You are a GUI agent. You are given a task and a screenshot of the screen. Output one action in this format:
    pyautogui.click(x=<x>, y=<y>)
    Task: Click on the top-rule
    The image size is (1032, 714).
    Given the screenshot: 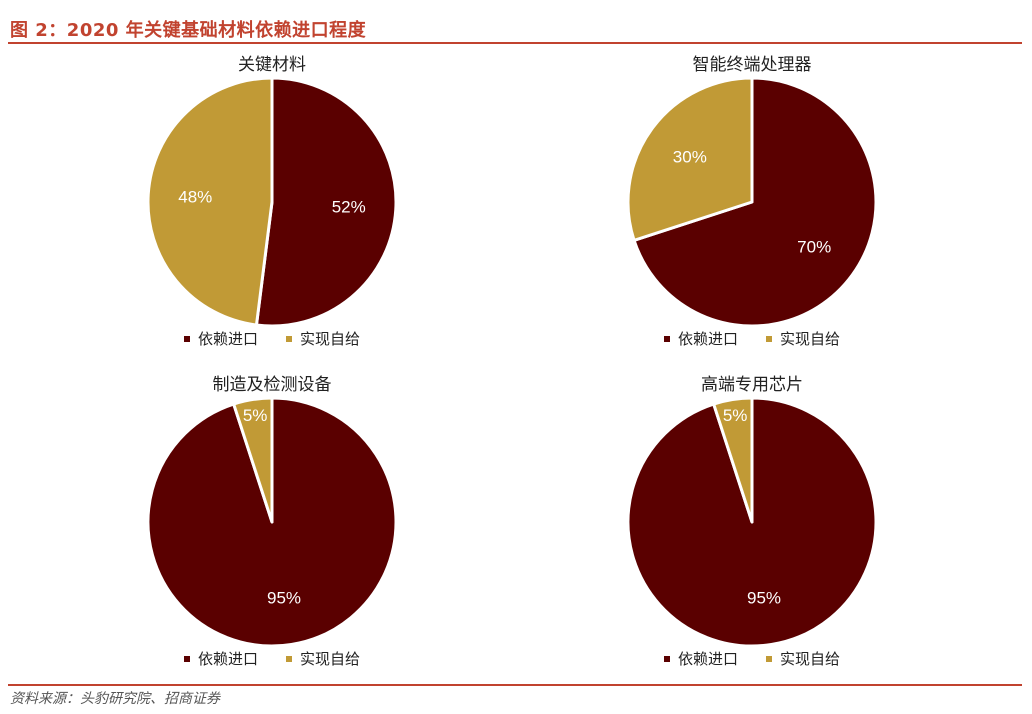 What is the action you would take?
    pyautogui.click(x=515, y=43)
    